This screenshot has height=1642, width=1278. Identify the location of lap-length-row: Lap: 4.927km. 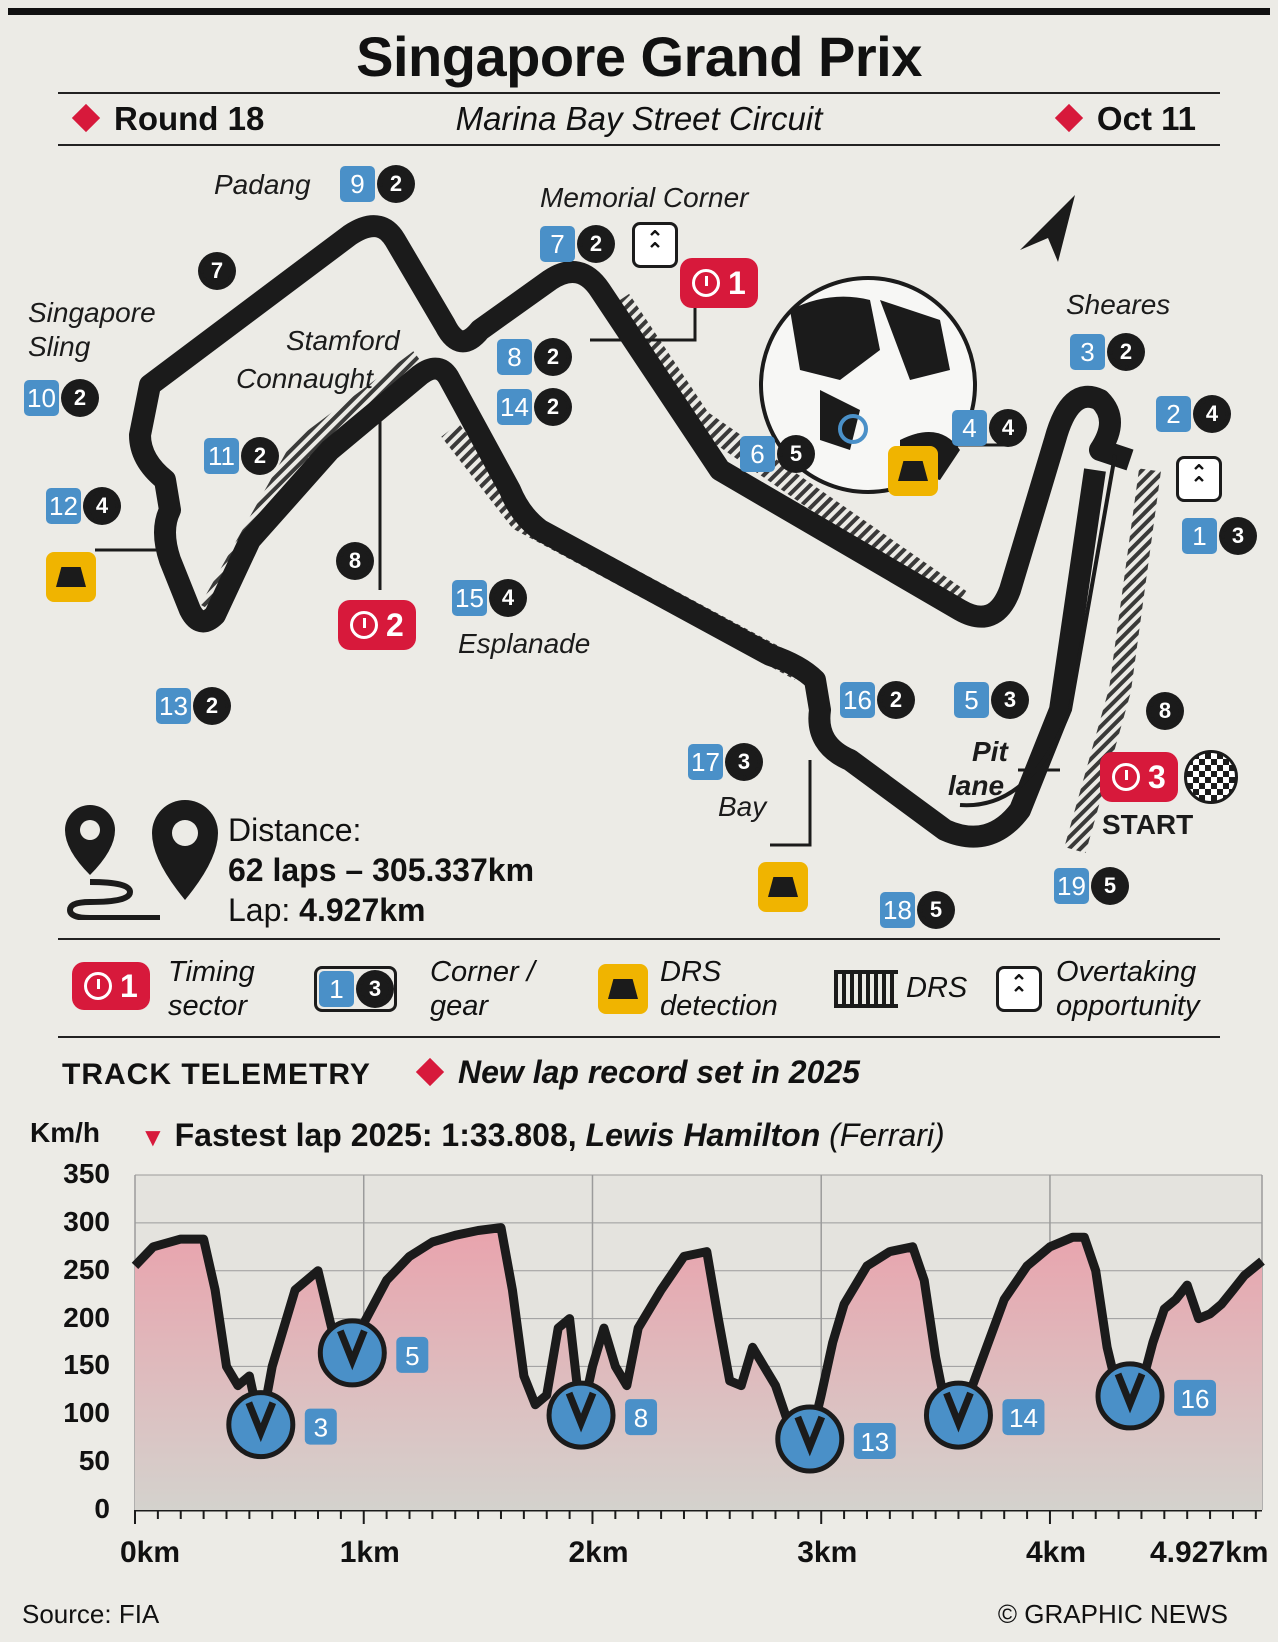
(327, 910).